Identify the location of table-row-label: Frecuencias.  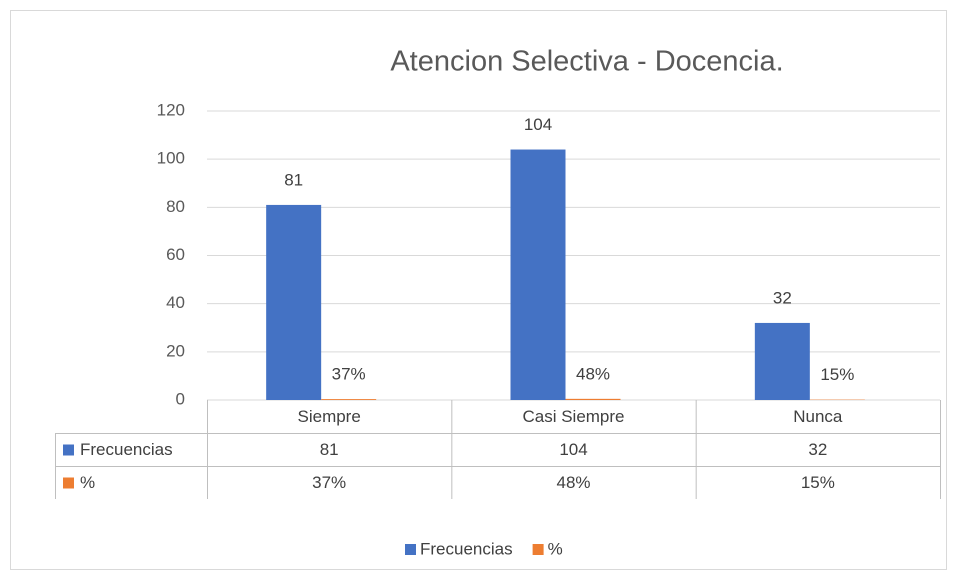
(126, 449).